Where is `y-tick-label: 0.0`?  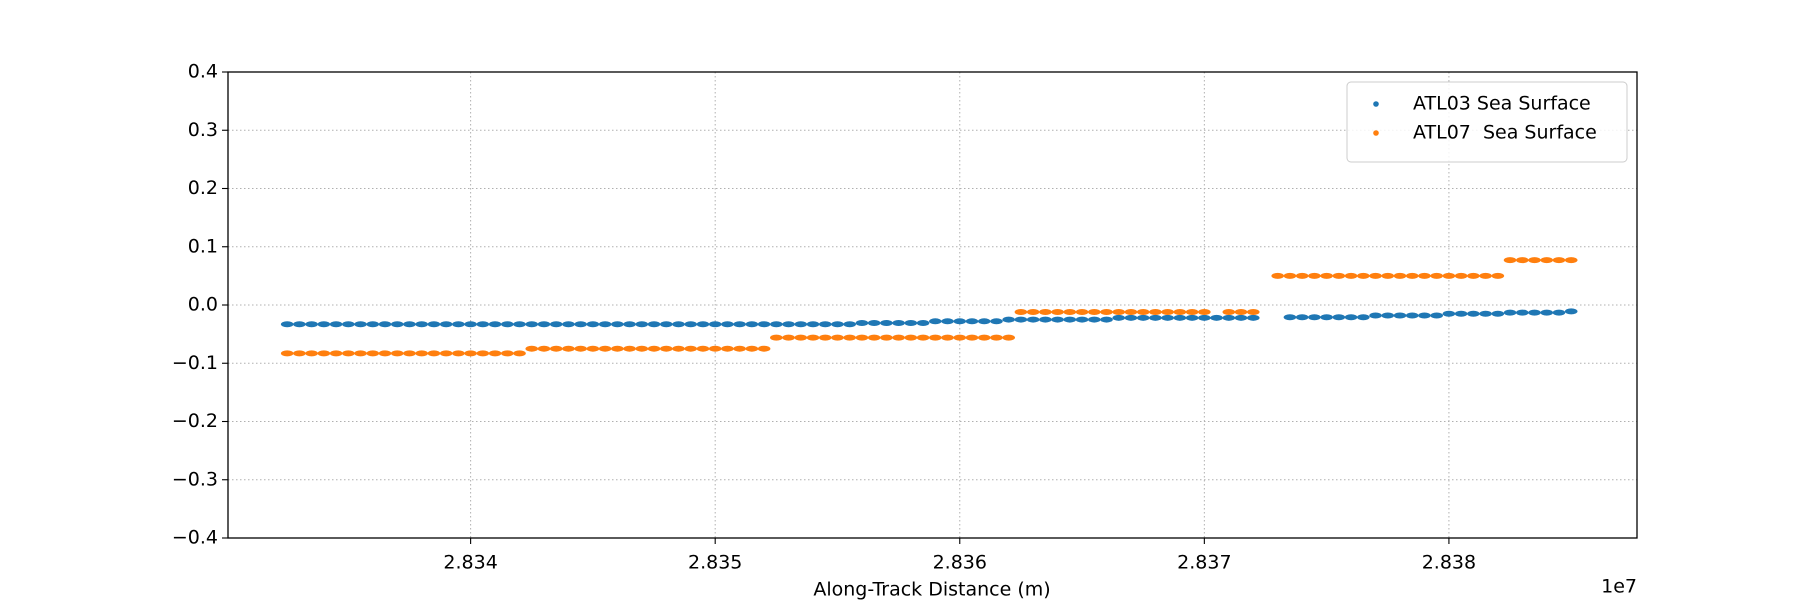 y-tick-label: 0.0 is located at coordinates (203, 305).